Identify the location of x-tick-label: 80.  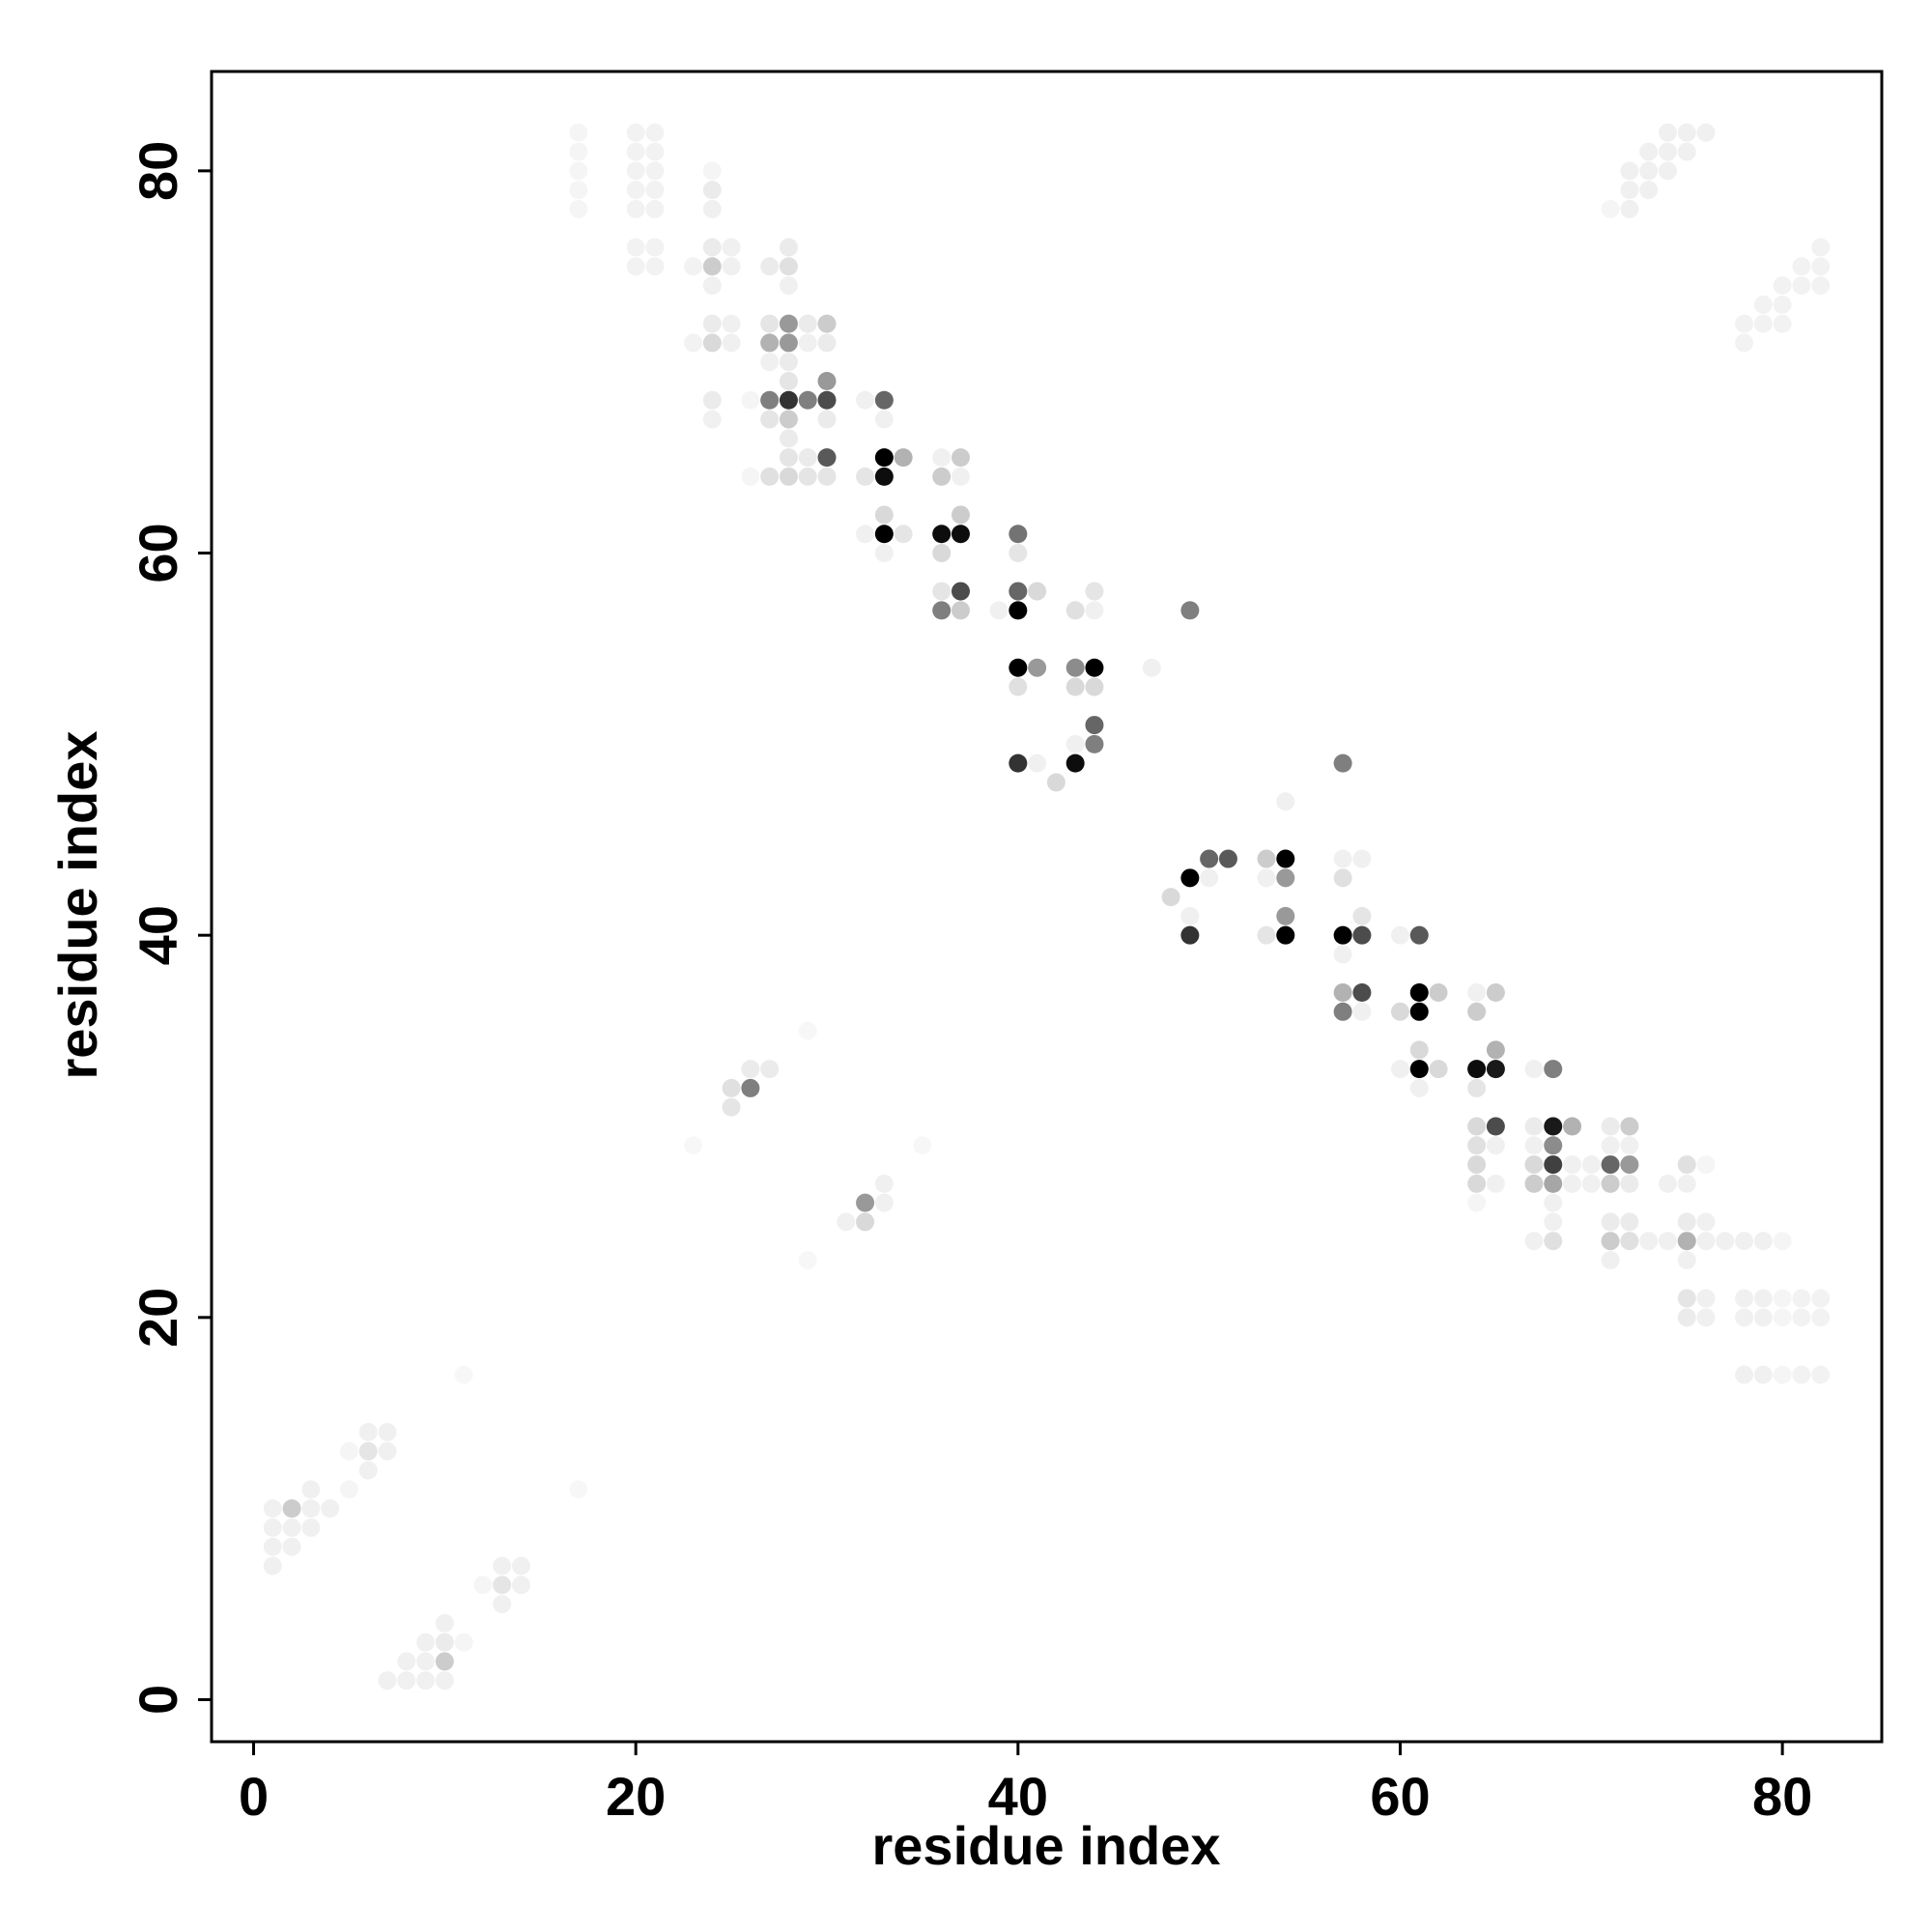
(1782, 1796).